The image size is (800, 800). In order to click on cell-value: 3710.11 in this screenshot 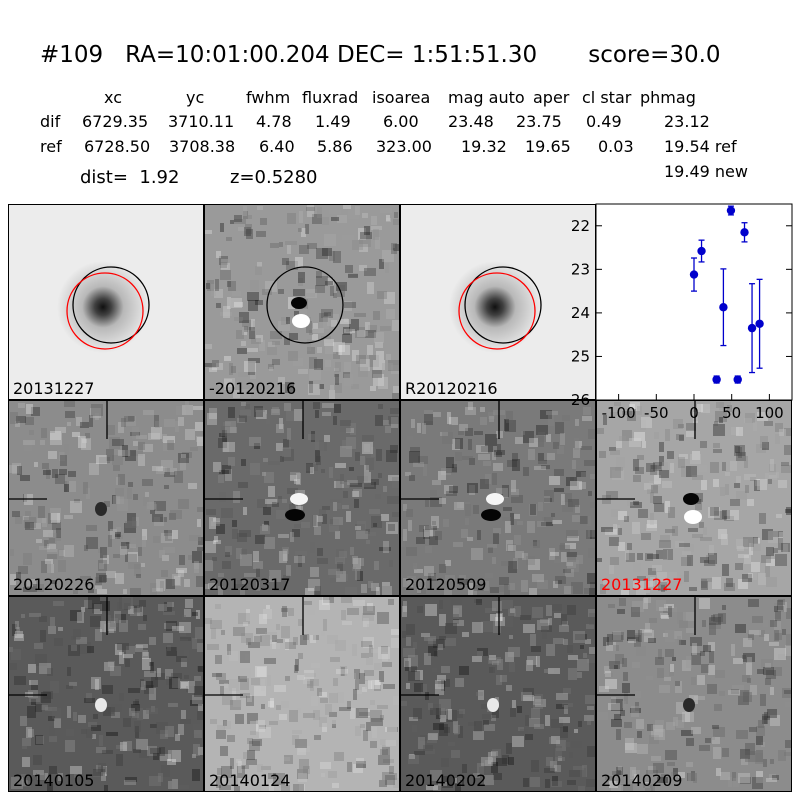, I will do `click(201, 121)`.